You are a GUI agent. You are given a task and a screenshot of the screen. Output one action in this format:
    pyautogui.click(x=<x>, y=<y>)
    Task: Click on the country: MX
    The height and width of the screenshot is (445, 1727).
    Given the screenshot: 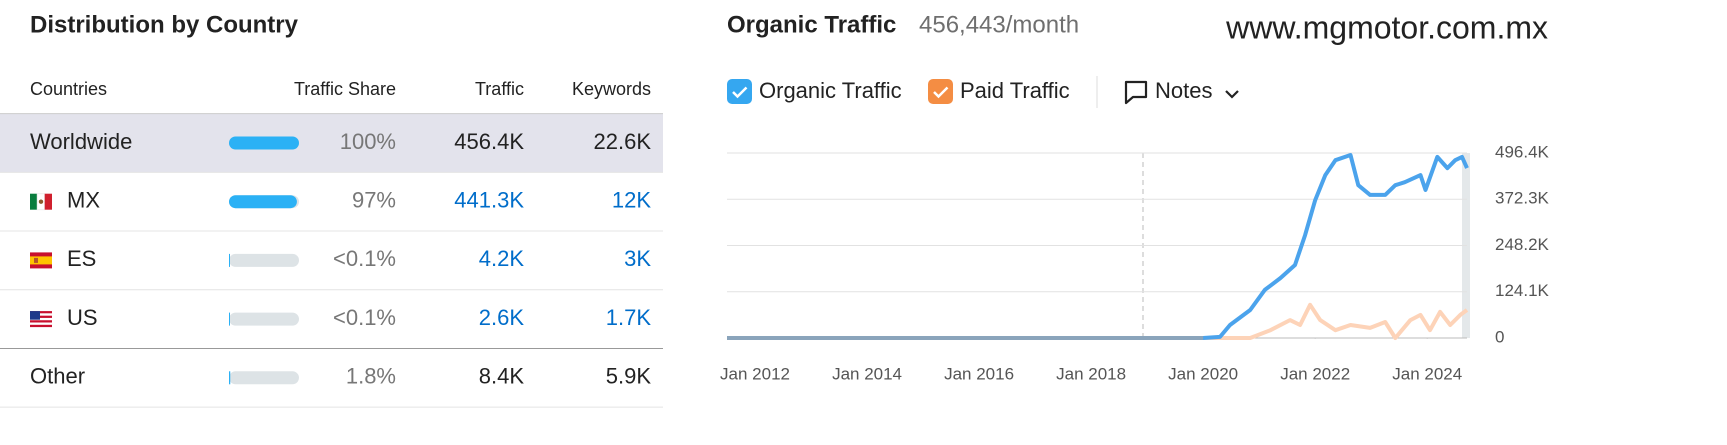 What is the action you would take?
    pyautogui.click(x=83, y=200)
    